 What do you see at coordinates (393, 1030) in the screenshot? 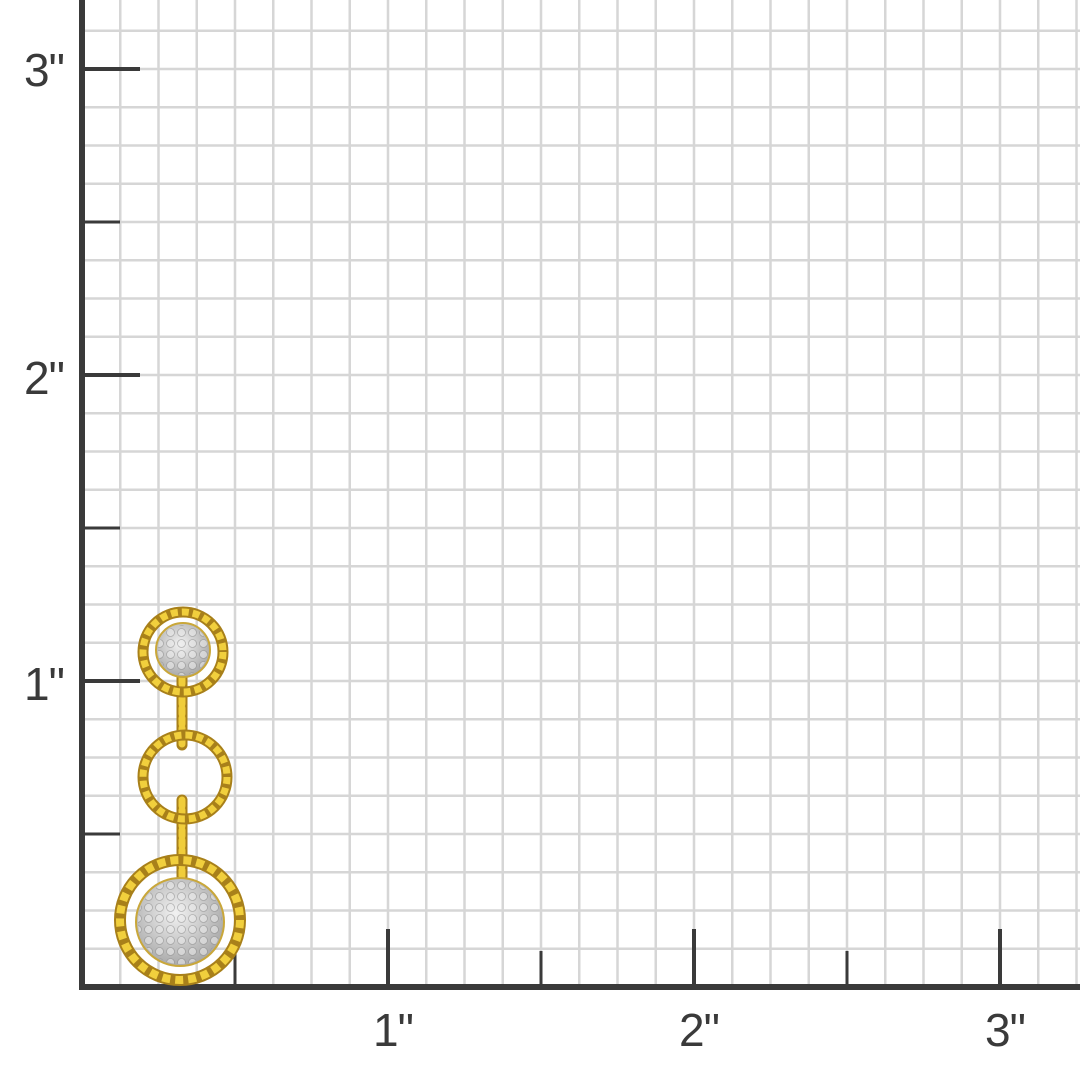
I see `x-label-1in: 1"` at bounding box center [393, 1030].